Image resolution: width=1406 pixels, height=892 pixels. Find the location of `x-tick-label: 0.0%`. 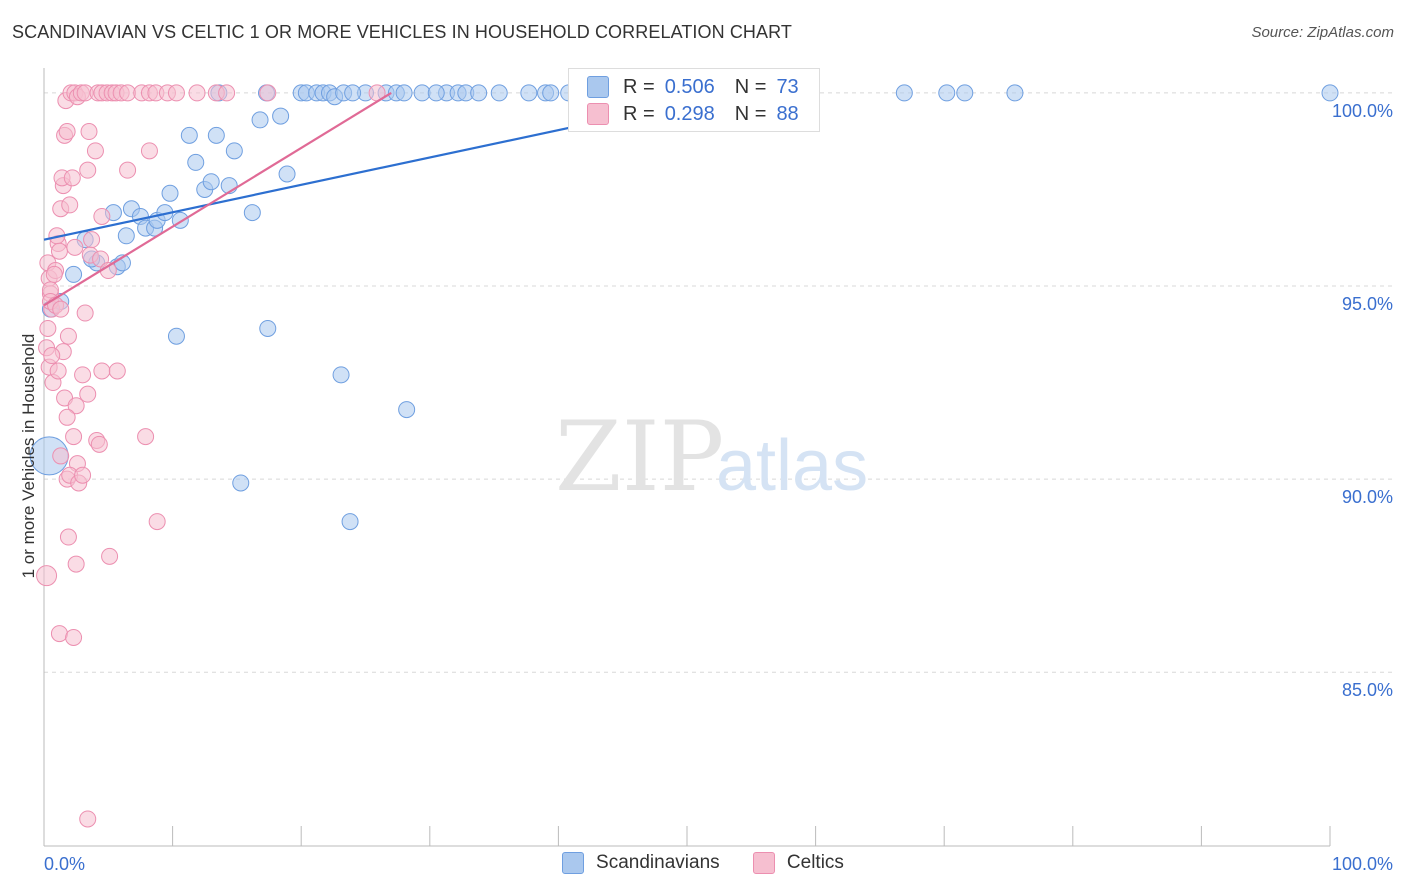

x-tick-label: 0.0% is located at coordinates (64, 864).